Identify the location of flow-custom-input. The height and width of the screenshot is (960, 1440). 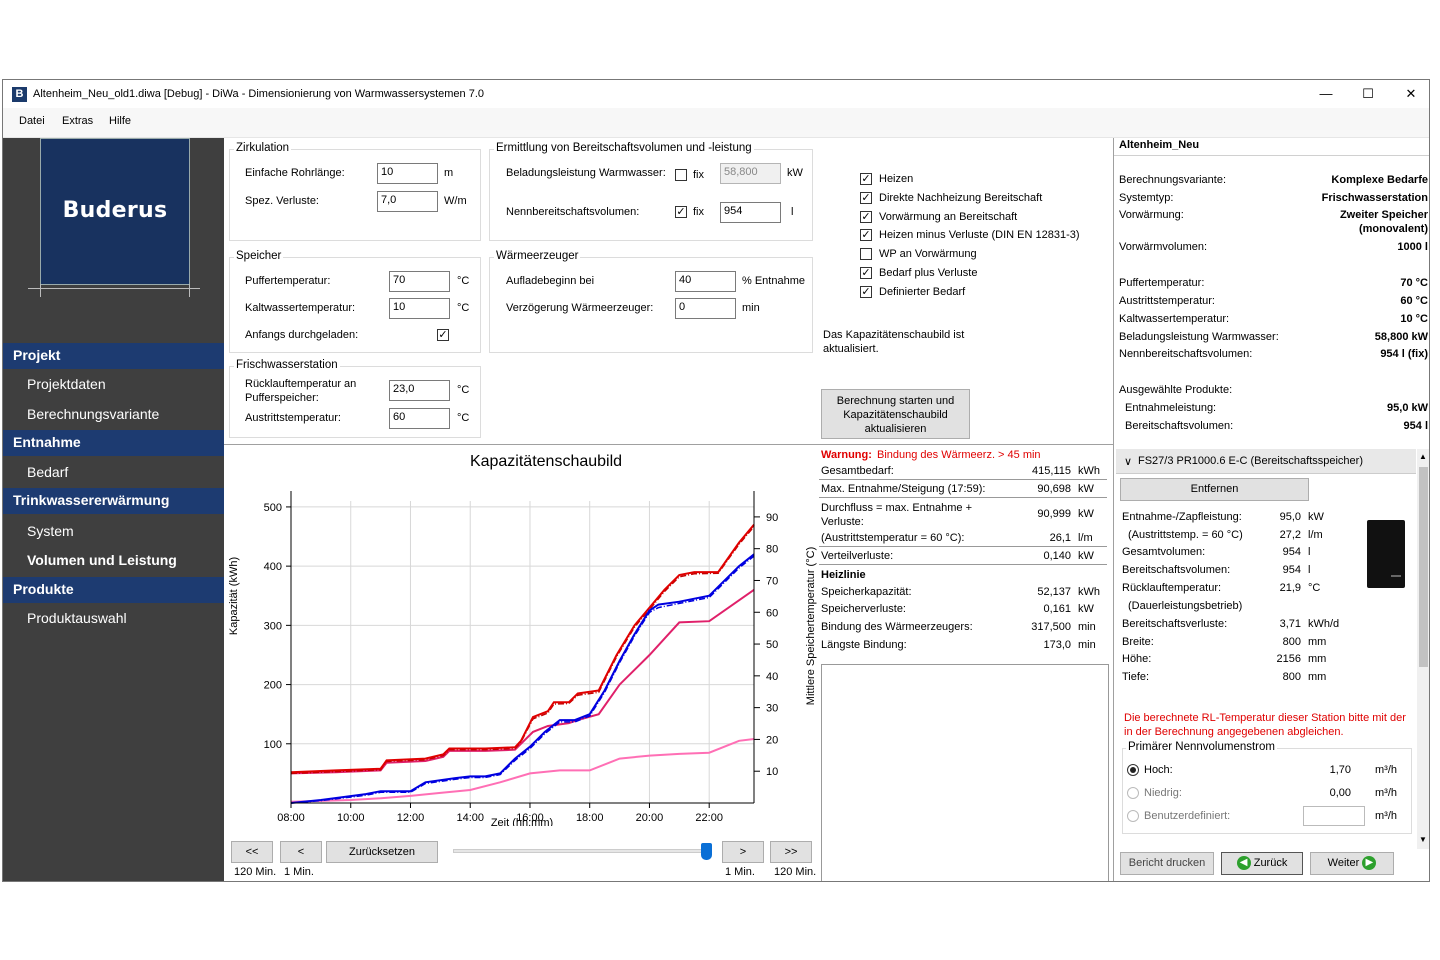
(1334, 816).